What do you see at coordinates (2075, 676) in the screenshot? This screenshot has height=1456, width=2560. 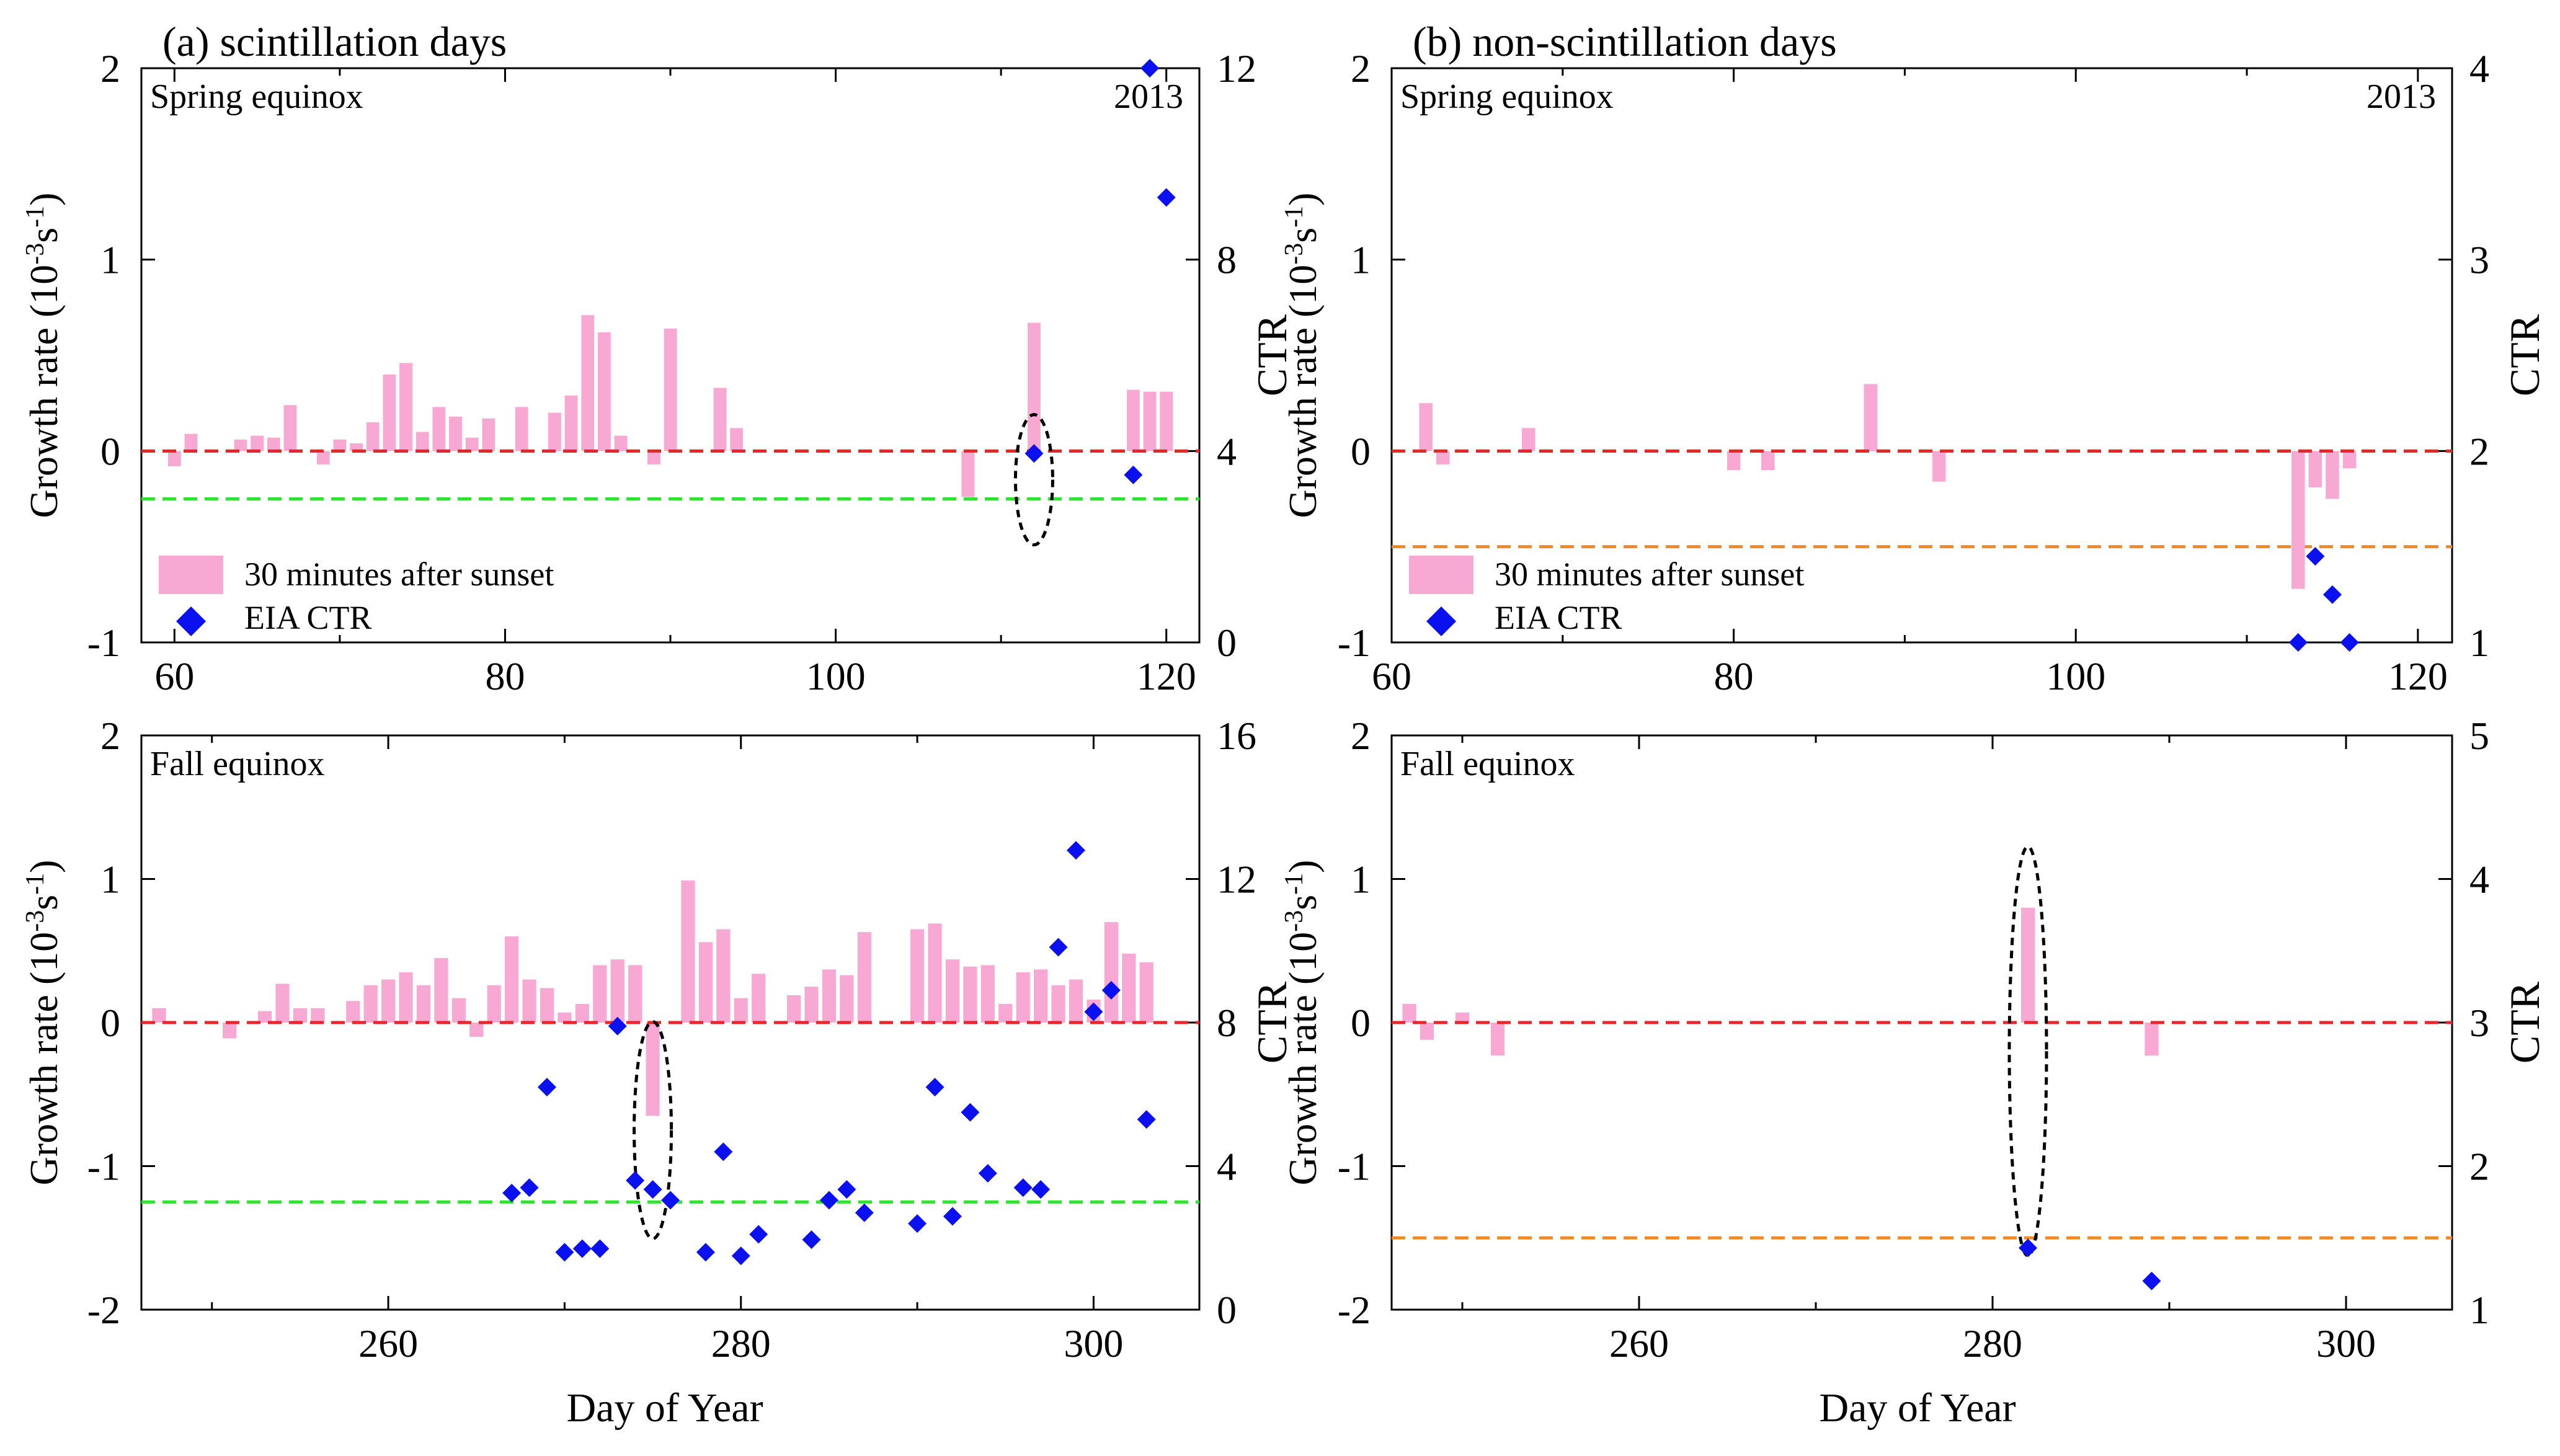 I see `x-tick-label: 100` at bounding box center [2075, 676].